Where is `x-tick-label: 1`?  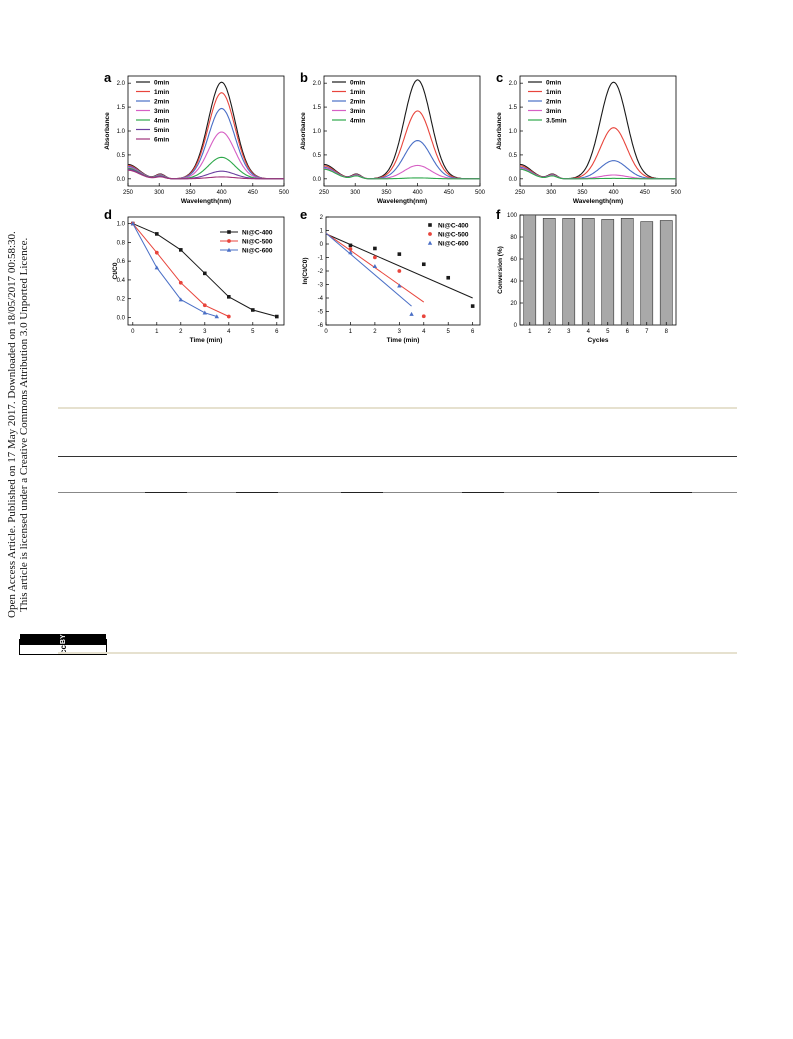 x-tick-label: 1 is located at coordinates (530, 332).